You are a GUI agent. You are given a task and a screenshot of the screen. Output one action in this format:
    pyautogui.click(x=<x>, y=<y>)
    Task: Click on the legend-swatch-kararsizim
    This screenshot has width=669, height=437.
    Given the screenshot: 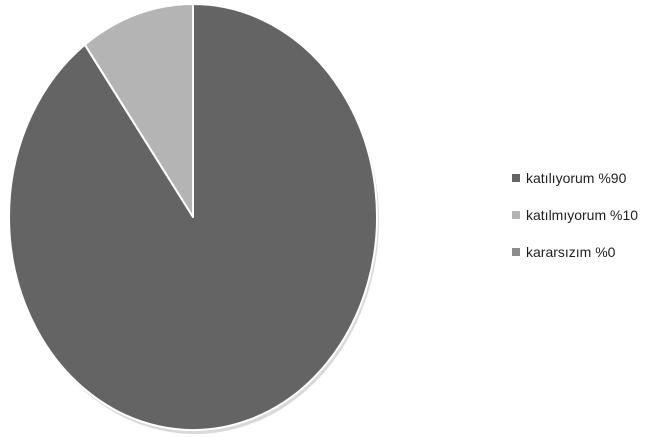 What is the action you would take?
    pyautogui.click(x=516, y=252)
    